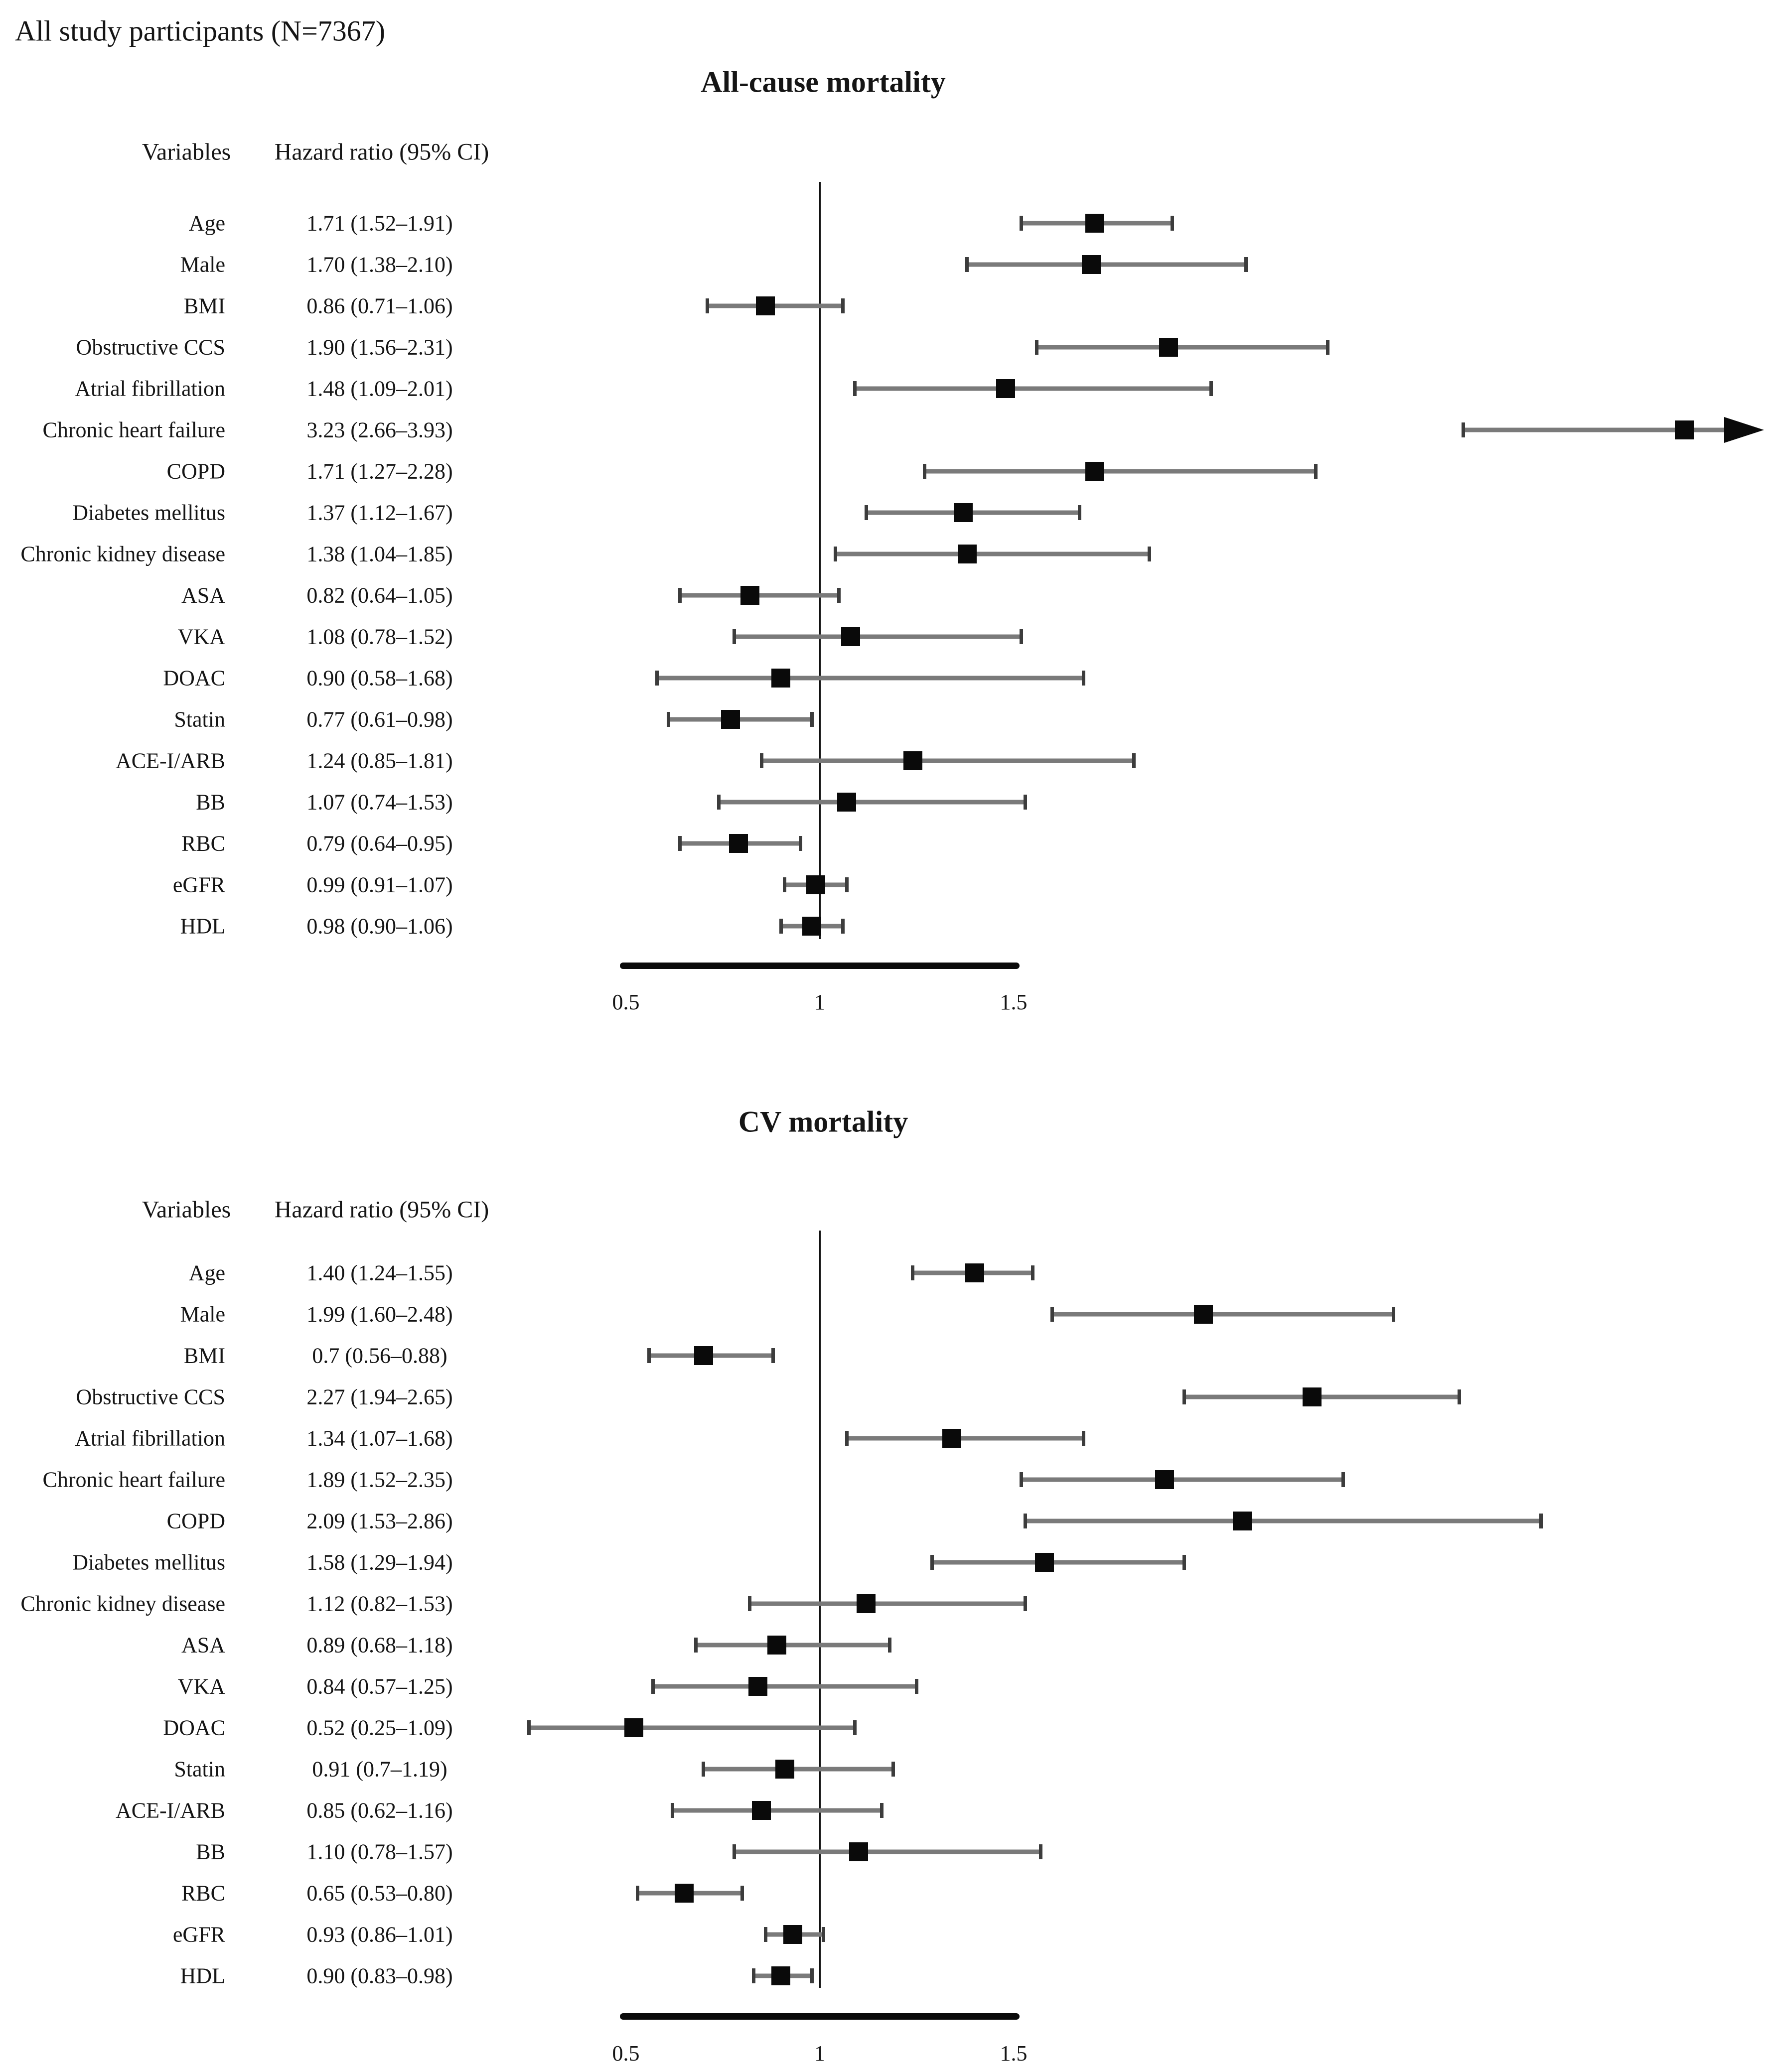 This screenshot has width=1766, height=2072. Describe the element at coordinates (203, 1893) in the screenshot. I see `row-label: RBC` at that location.